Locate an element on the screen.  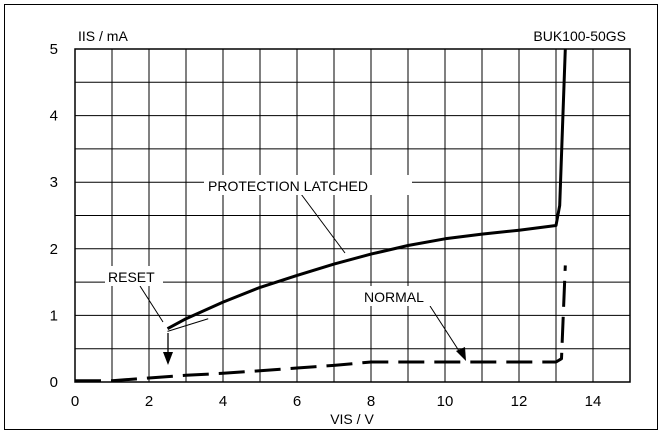
reset-label-bg is located at coordinates (134, 276).